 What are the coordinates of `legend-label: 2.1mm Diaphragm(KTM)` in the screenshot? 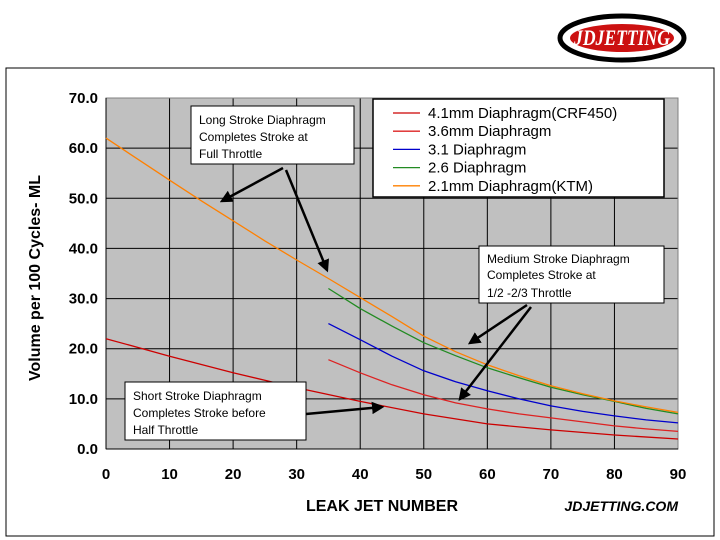 It's located at (510, 186).